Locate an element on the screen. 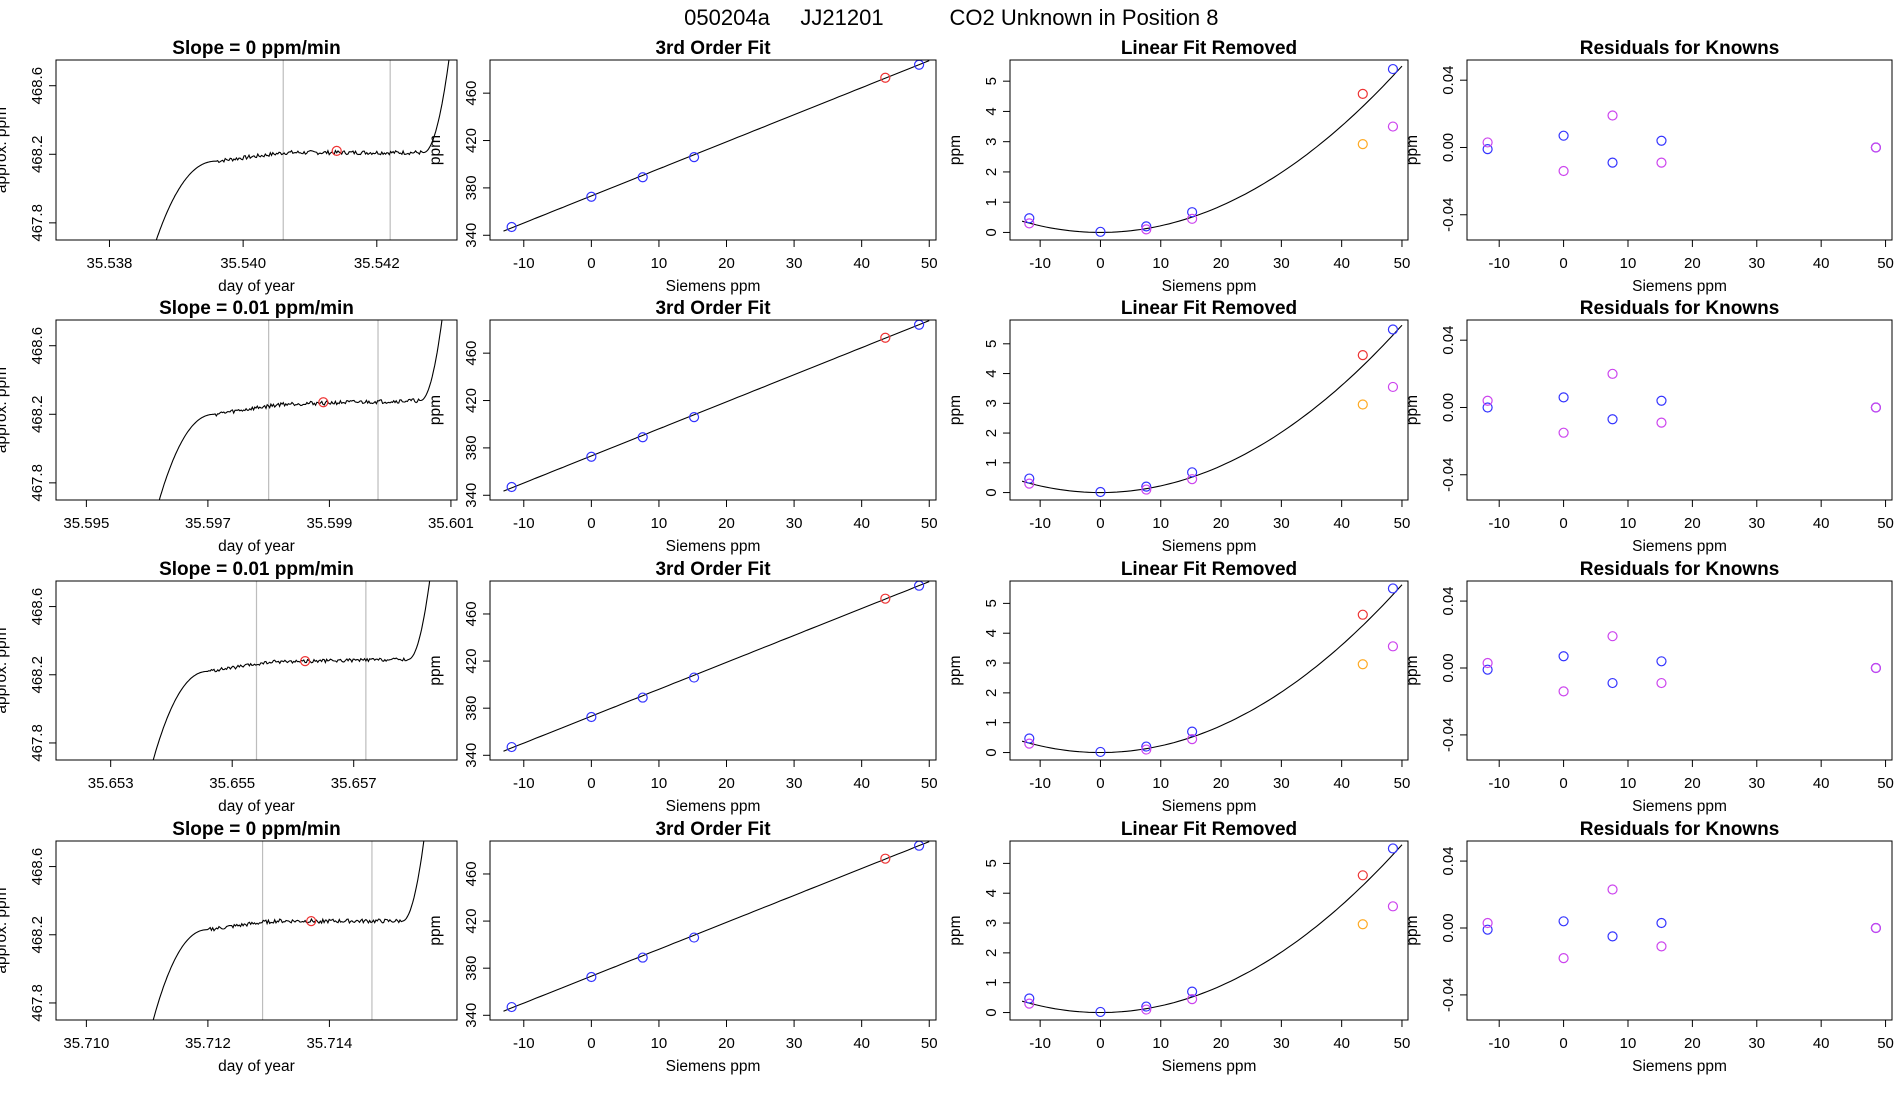 Image resolution: width=1900 pixels, height=1100 pixels. y-tick-label: 380 is located at coordinates (471, 447).